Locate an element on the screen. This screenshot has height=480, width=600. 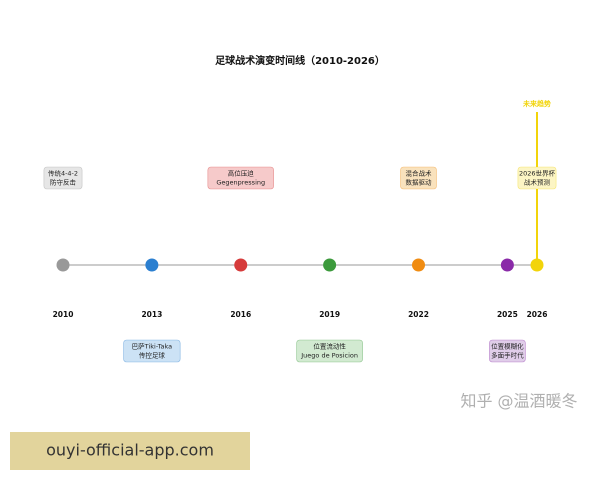
watermark: 知乎 @温酒暖冬 is located at coordinates (518, 401).